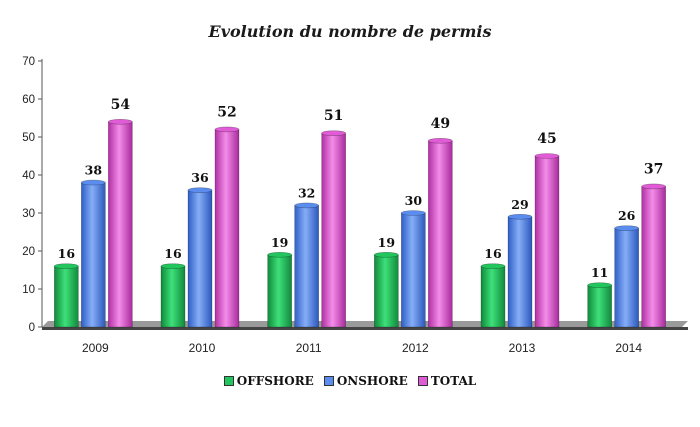  What do you see at coordinates (94, 170) in the screenshot?
I see `data-label-onshore-2009: 38` at bounding box center [94, 170].